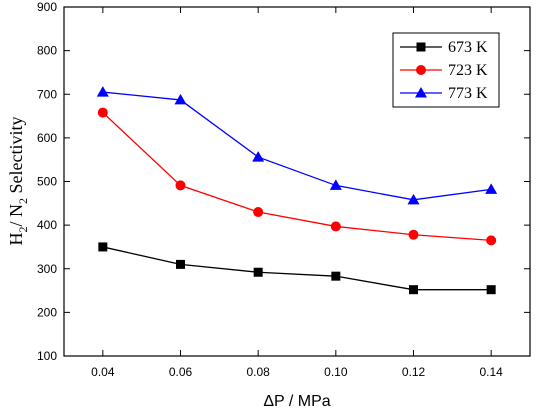  Describe the element at coordinates (47, 182) in the screenshot. I see `y-tick-label: 500` at that location.